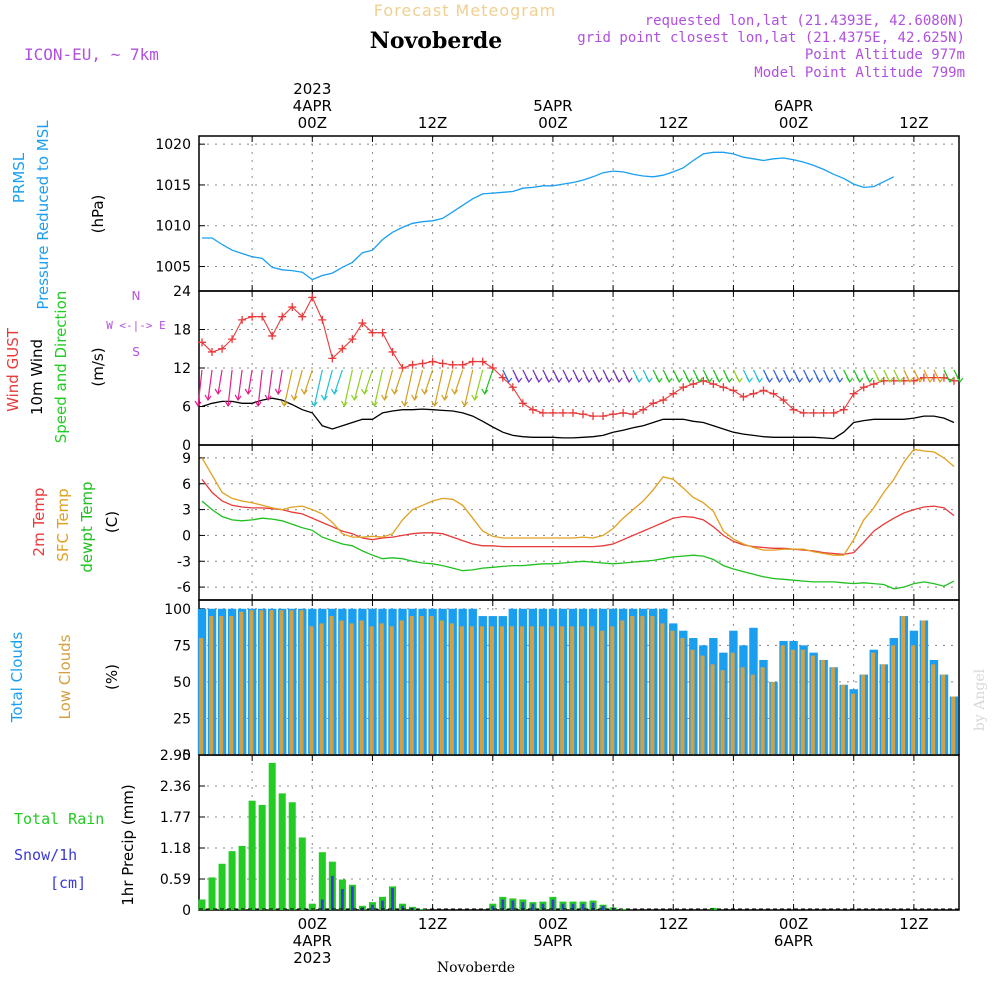 The image size is (1000, 1000). Describe the element at coordinates (175, 849) in the screenshot. I see `y-tick-label: 1.18` at that location.